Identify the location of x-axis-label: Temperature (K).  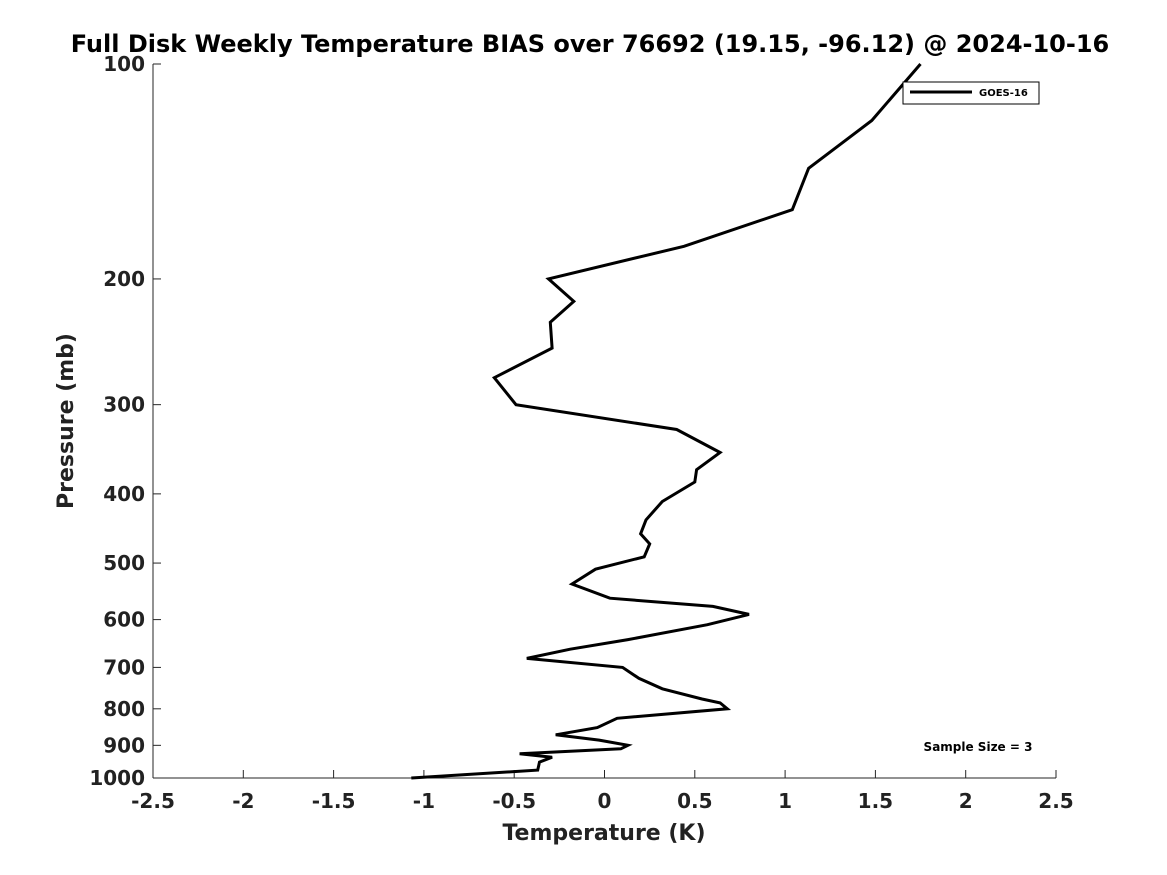
(603, 833).